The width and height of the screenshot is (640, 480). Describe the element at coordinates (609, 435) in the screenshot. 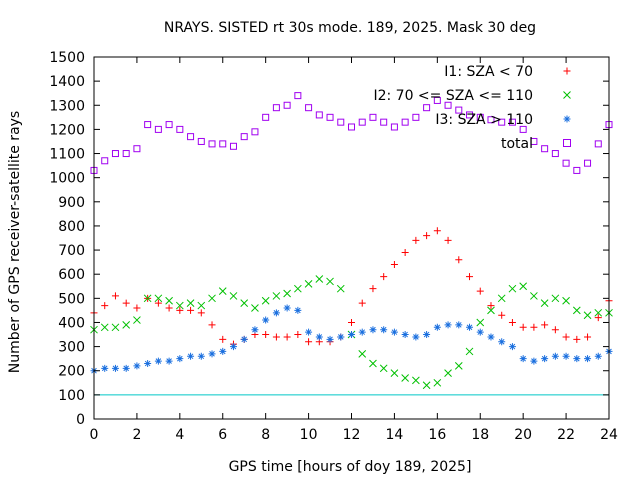

I see `x-tick-label: 24` at that location.